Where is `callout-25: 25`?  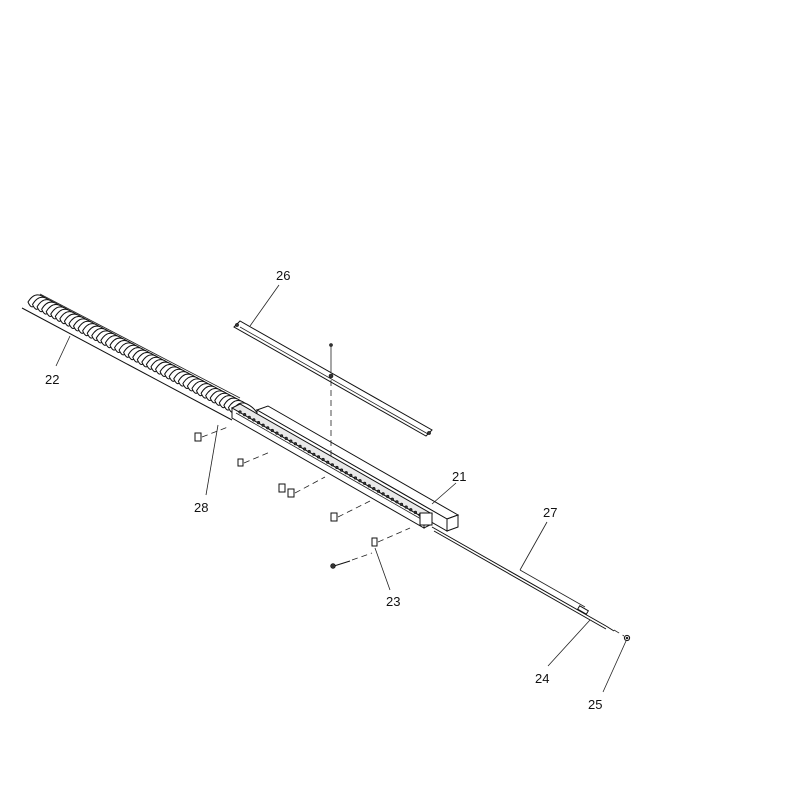 callout-25: 25 is located at coordinates (595, 704).